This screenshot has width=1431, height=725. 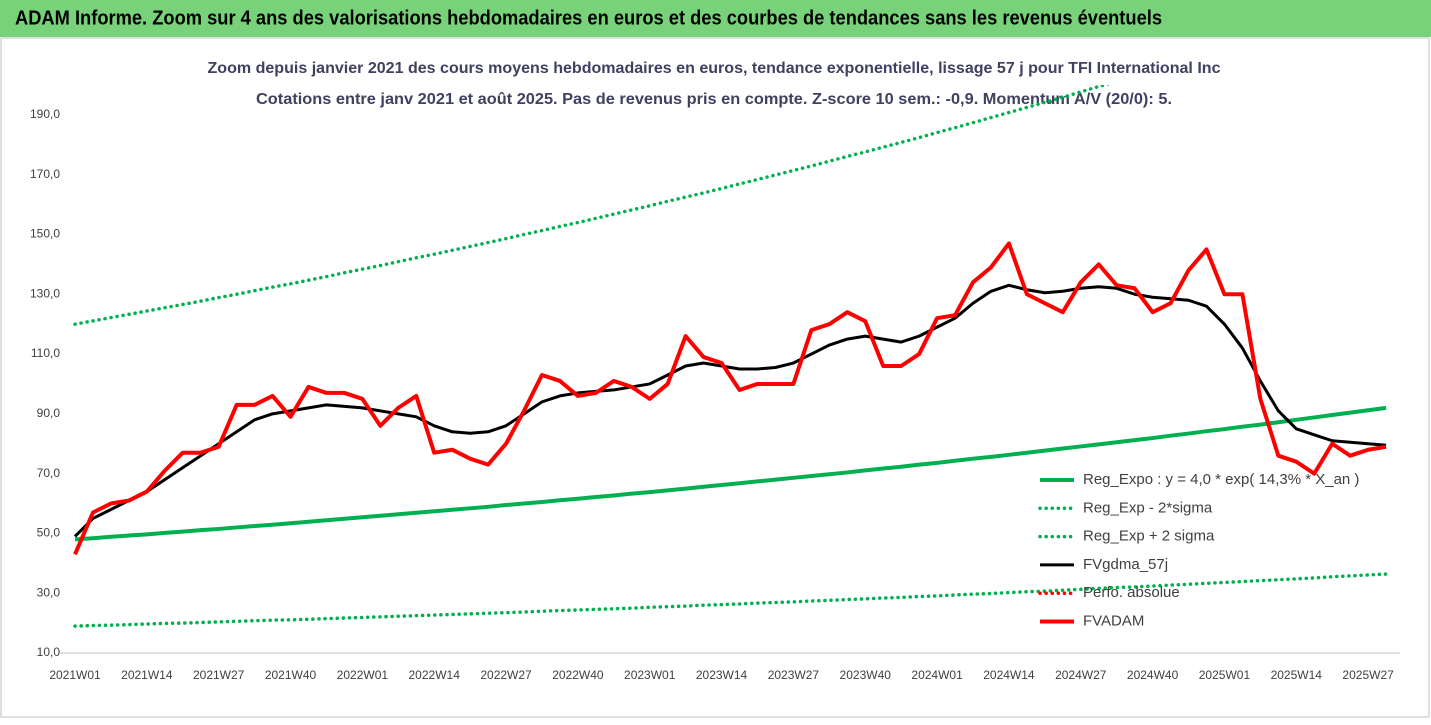 I want to click on legend-label: Reg_Expo : y = 4,0 * exp( 14,3% * X_an ), so click(x=1221, y=479).